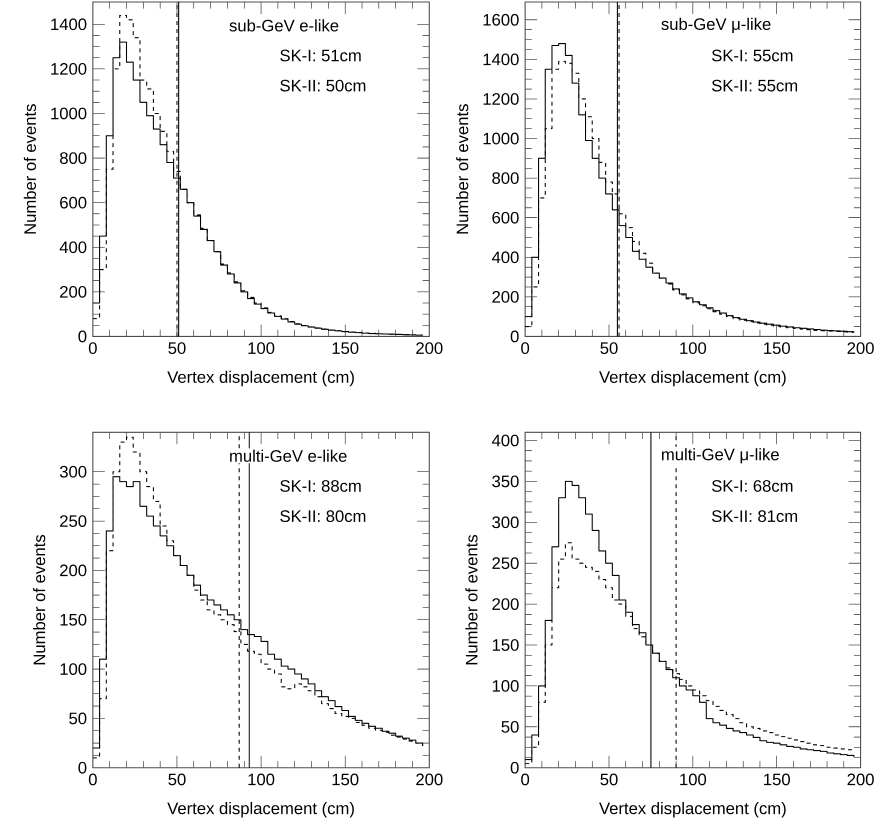 This screenshot has height=829, width=880. I want to click on annotation: SK-II: 80cm, so click(323, 516).